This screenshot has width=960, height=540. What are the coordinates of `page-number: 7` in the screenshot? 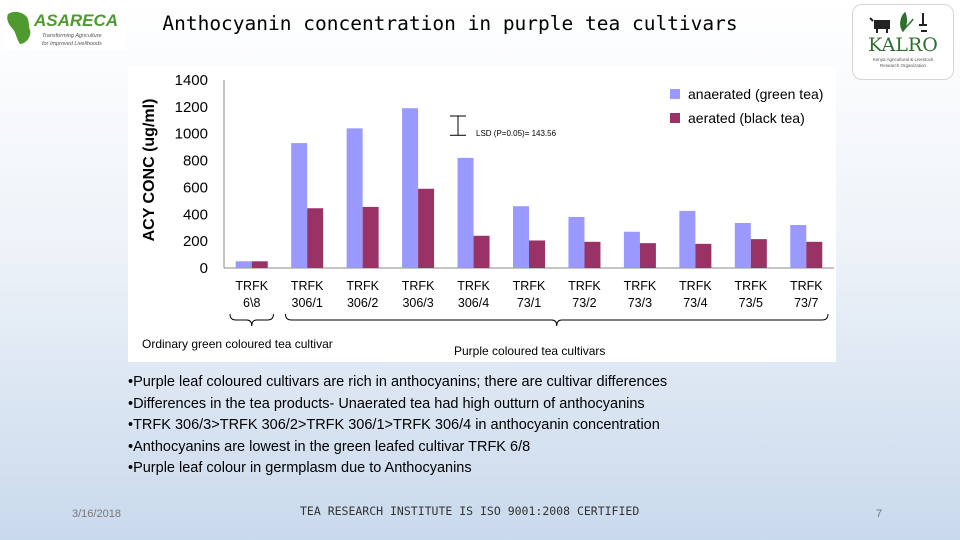 It's located at (879, 514).